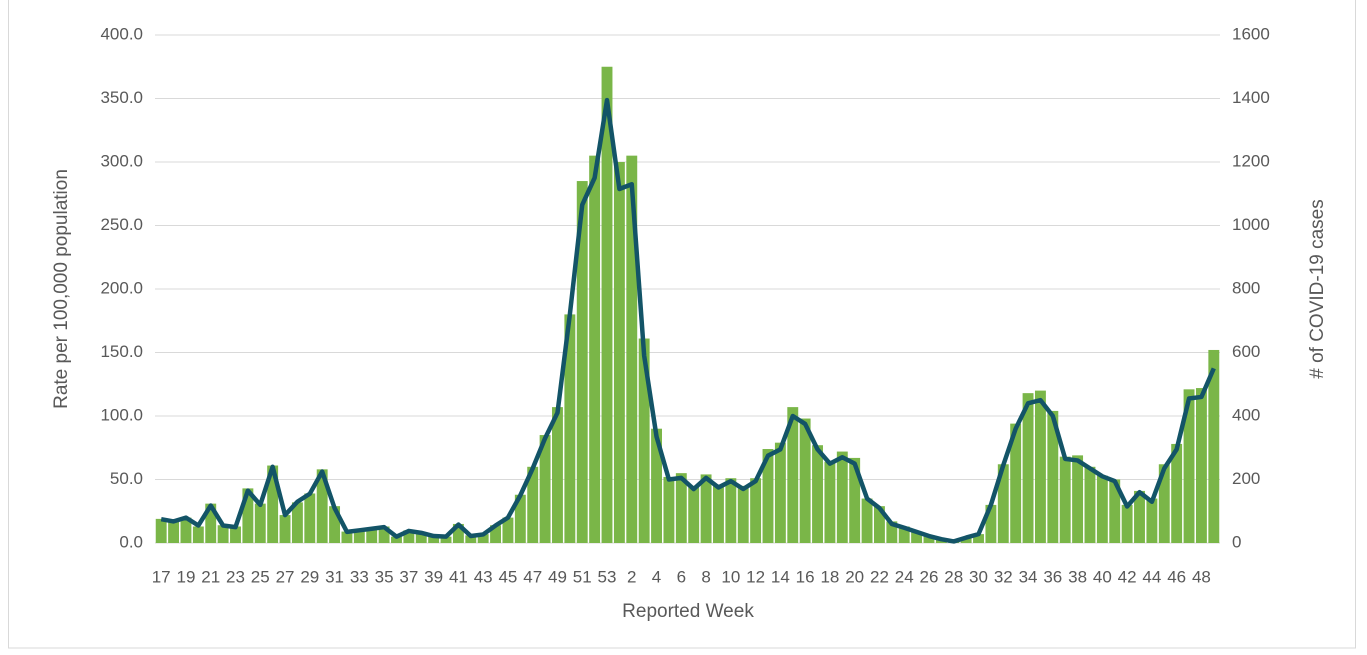 The height and width of the screenshot is (655, 1367). I want to click on y2-tick-label: 200, so click(1246, 478).